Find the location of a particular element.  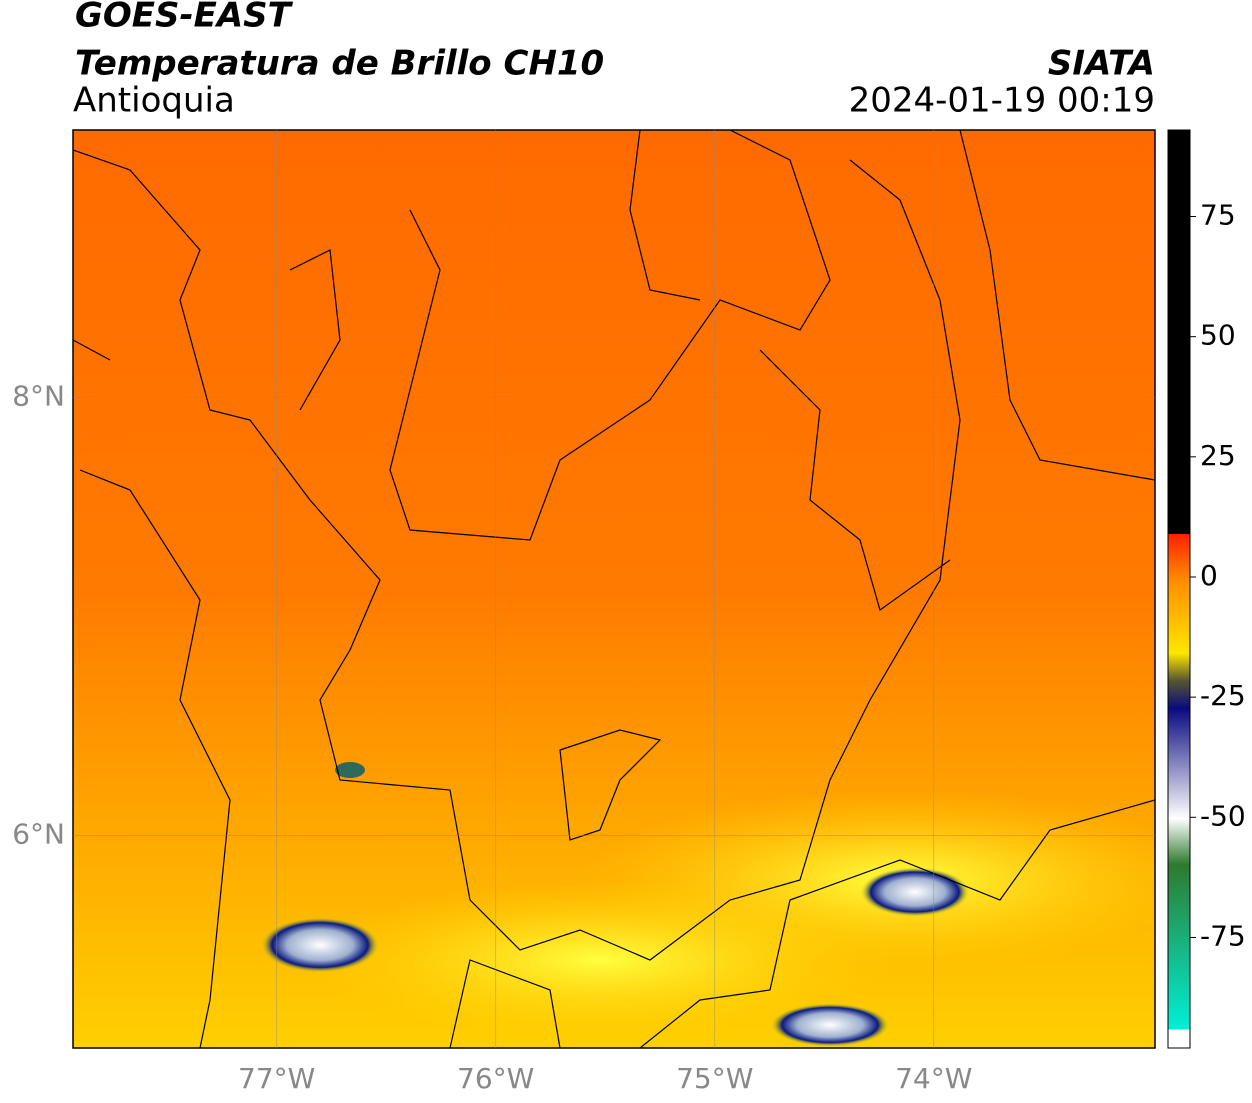

y-tick-label: 8°N is located at coordinates (38, 395).